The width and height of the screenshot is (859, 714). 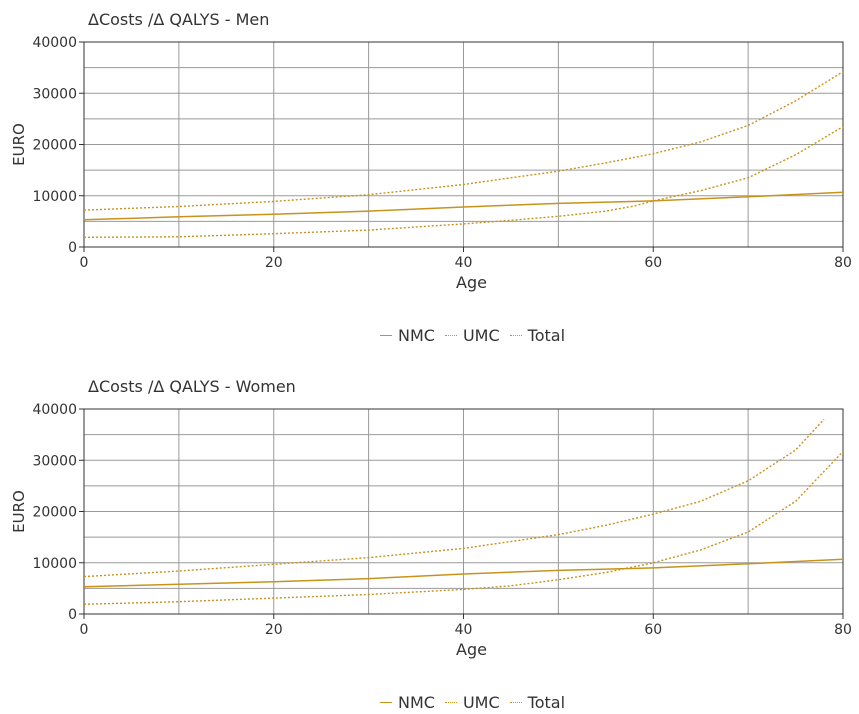 What do you see at coordinates (192, 386) in the screenshot?
I see `chart-title: ΔCosts /Δ QALYS - Women` at bounding box center [192, 386].